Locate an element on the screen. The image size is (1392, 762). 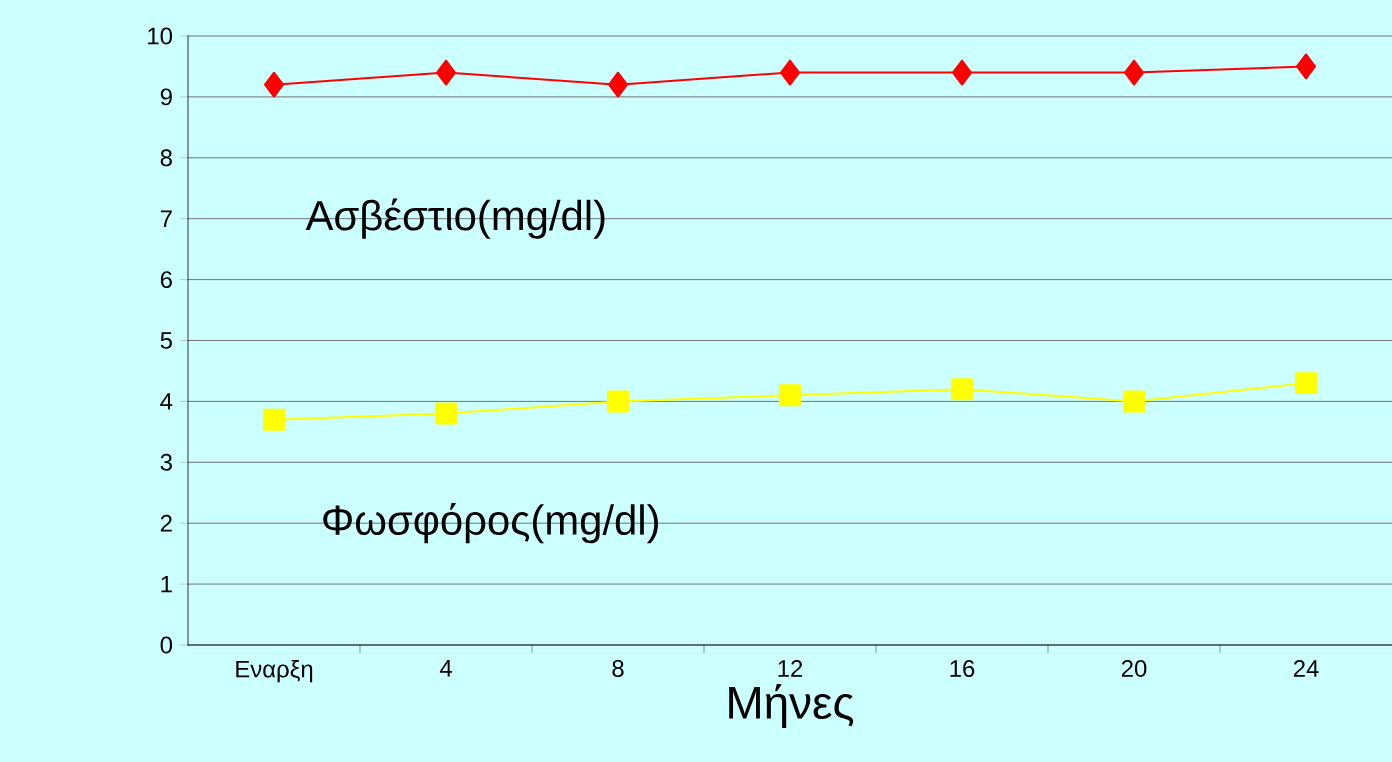
y-tick-label: 5 is located at coordinates (166, 340).